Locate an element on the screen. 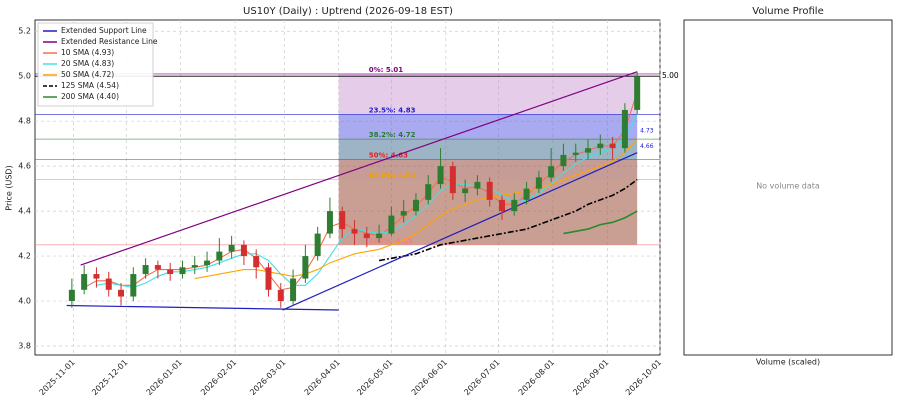 The image size is (900, 404). fib-level-label: 23.5%: 4.83 is located at coordinates (392, 110).